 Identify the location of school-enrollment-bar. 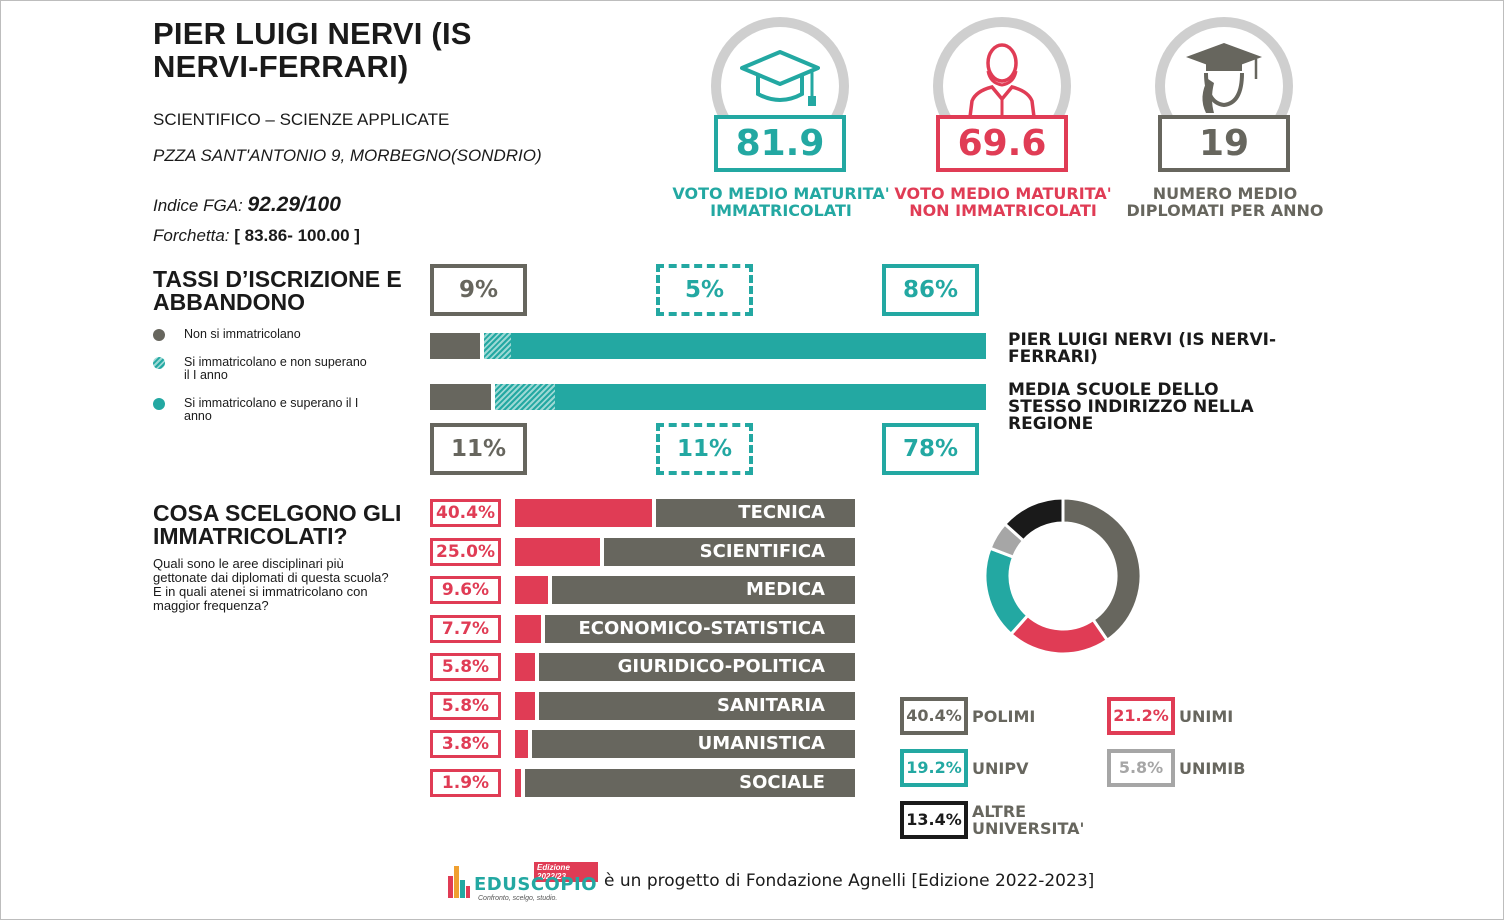
(708, 346).